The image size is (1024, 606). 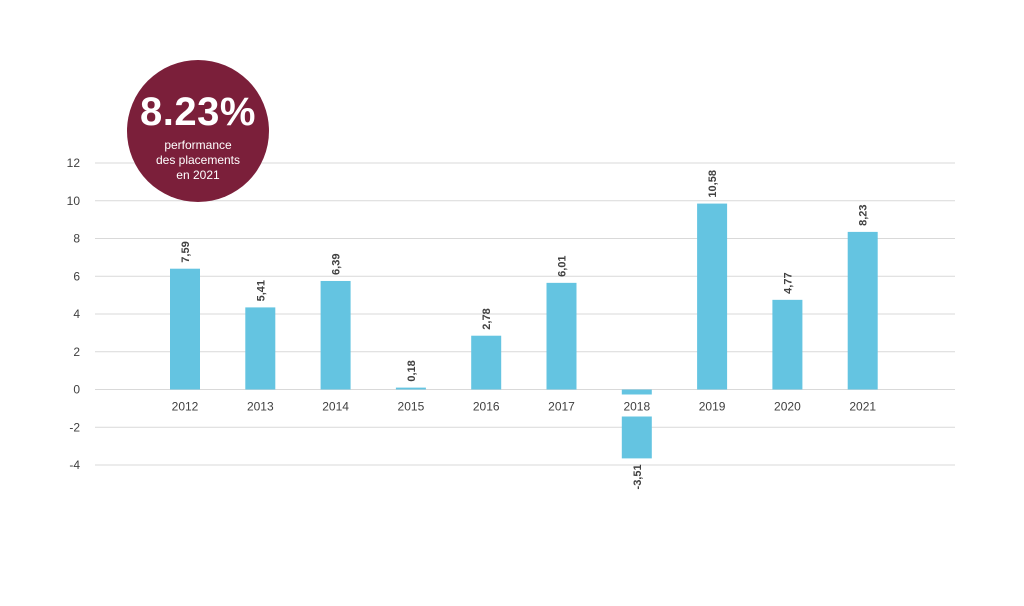 What do you see at coordinates (260, 348) in the screenshot?
I see `bar-2013` at bounding box center [260, 348].